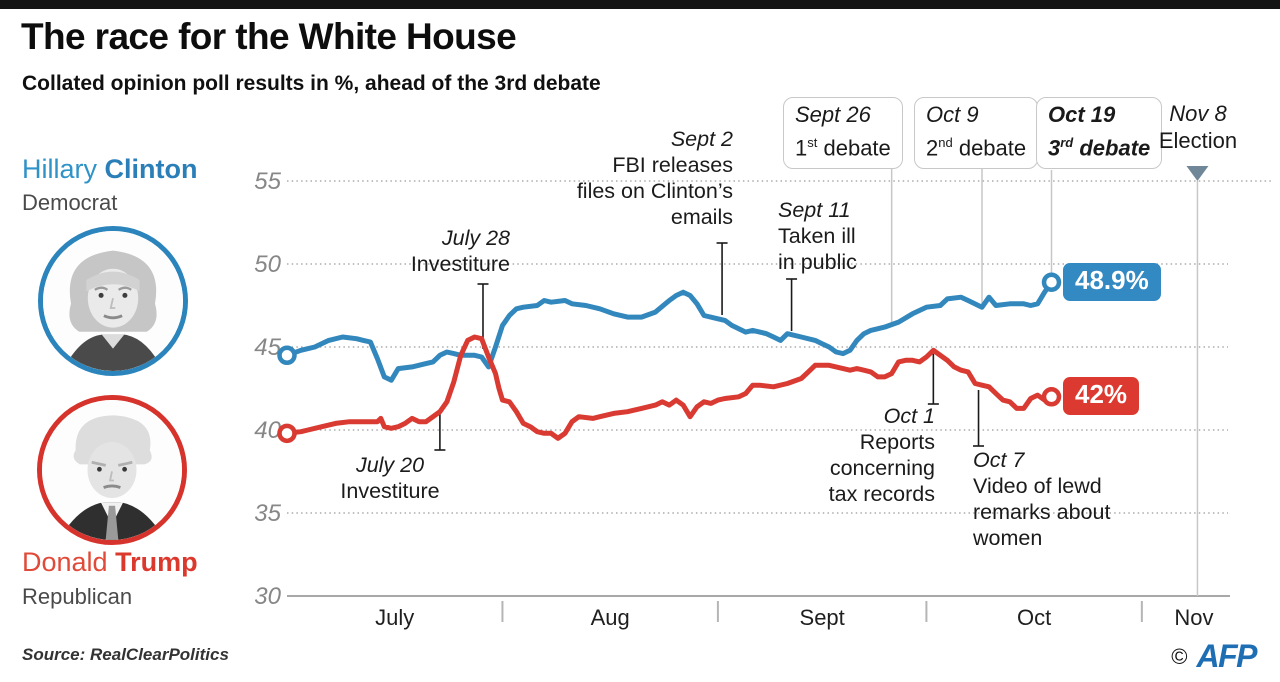 This screenshot has width=1280, height=682. Describe the element at coordinates (1101, 396) in the screenshot. I see `trump-final-value-badge: 42%` at that location.